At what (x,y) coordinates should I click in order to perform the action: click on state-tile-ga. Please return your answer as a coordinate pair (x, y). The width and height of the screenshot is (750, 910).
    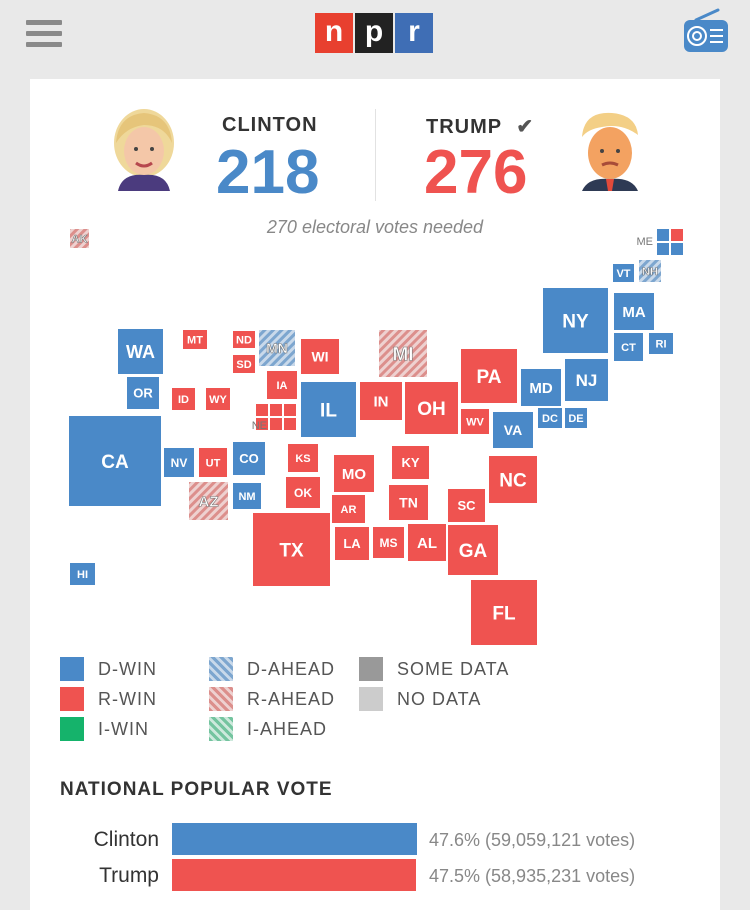
    Looking at the image, I should click on (473, 550).